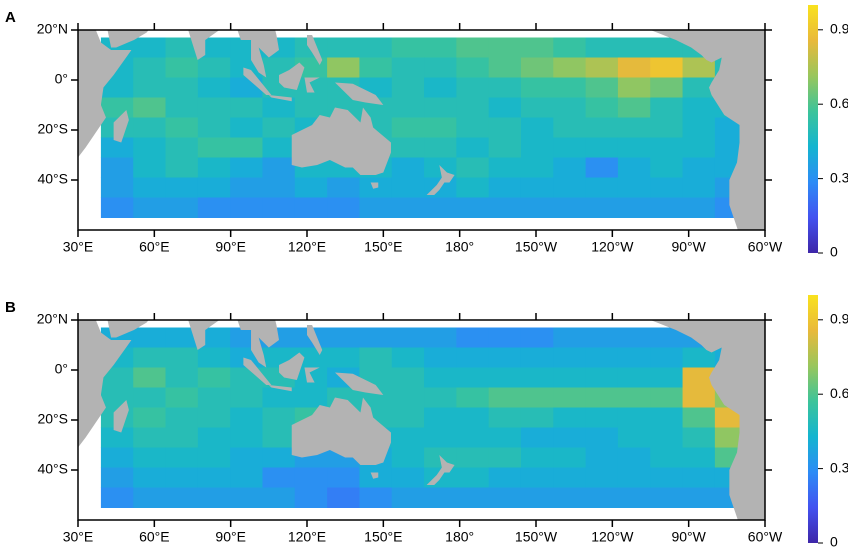  I want to click on colorbar, so click(813, 129).